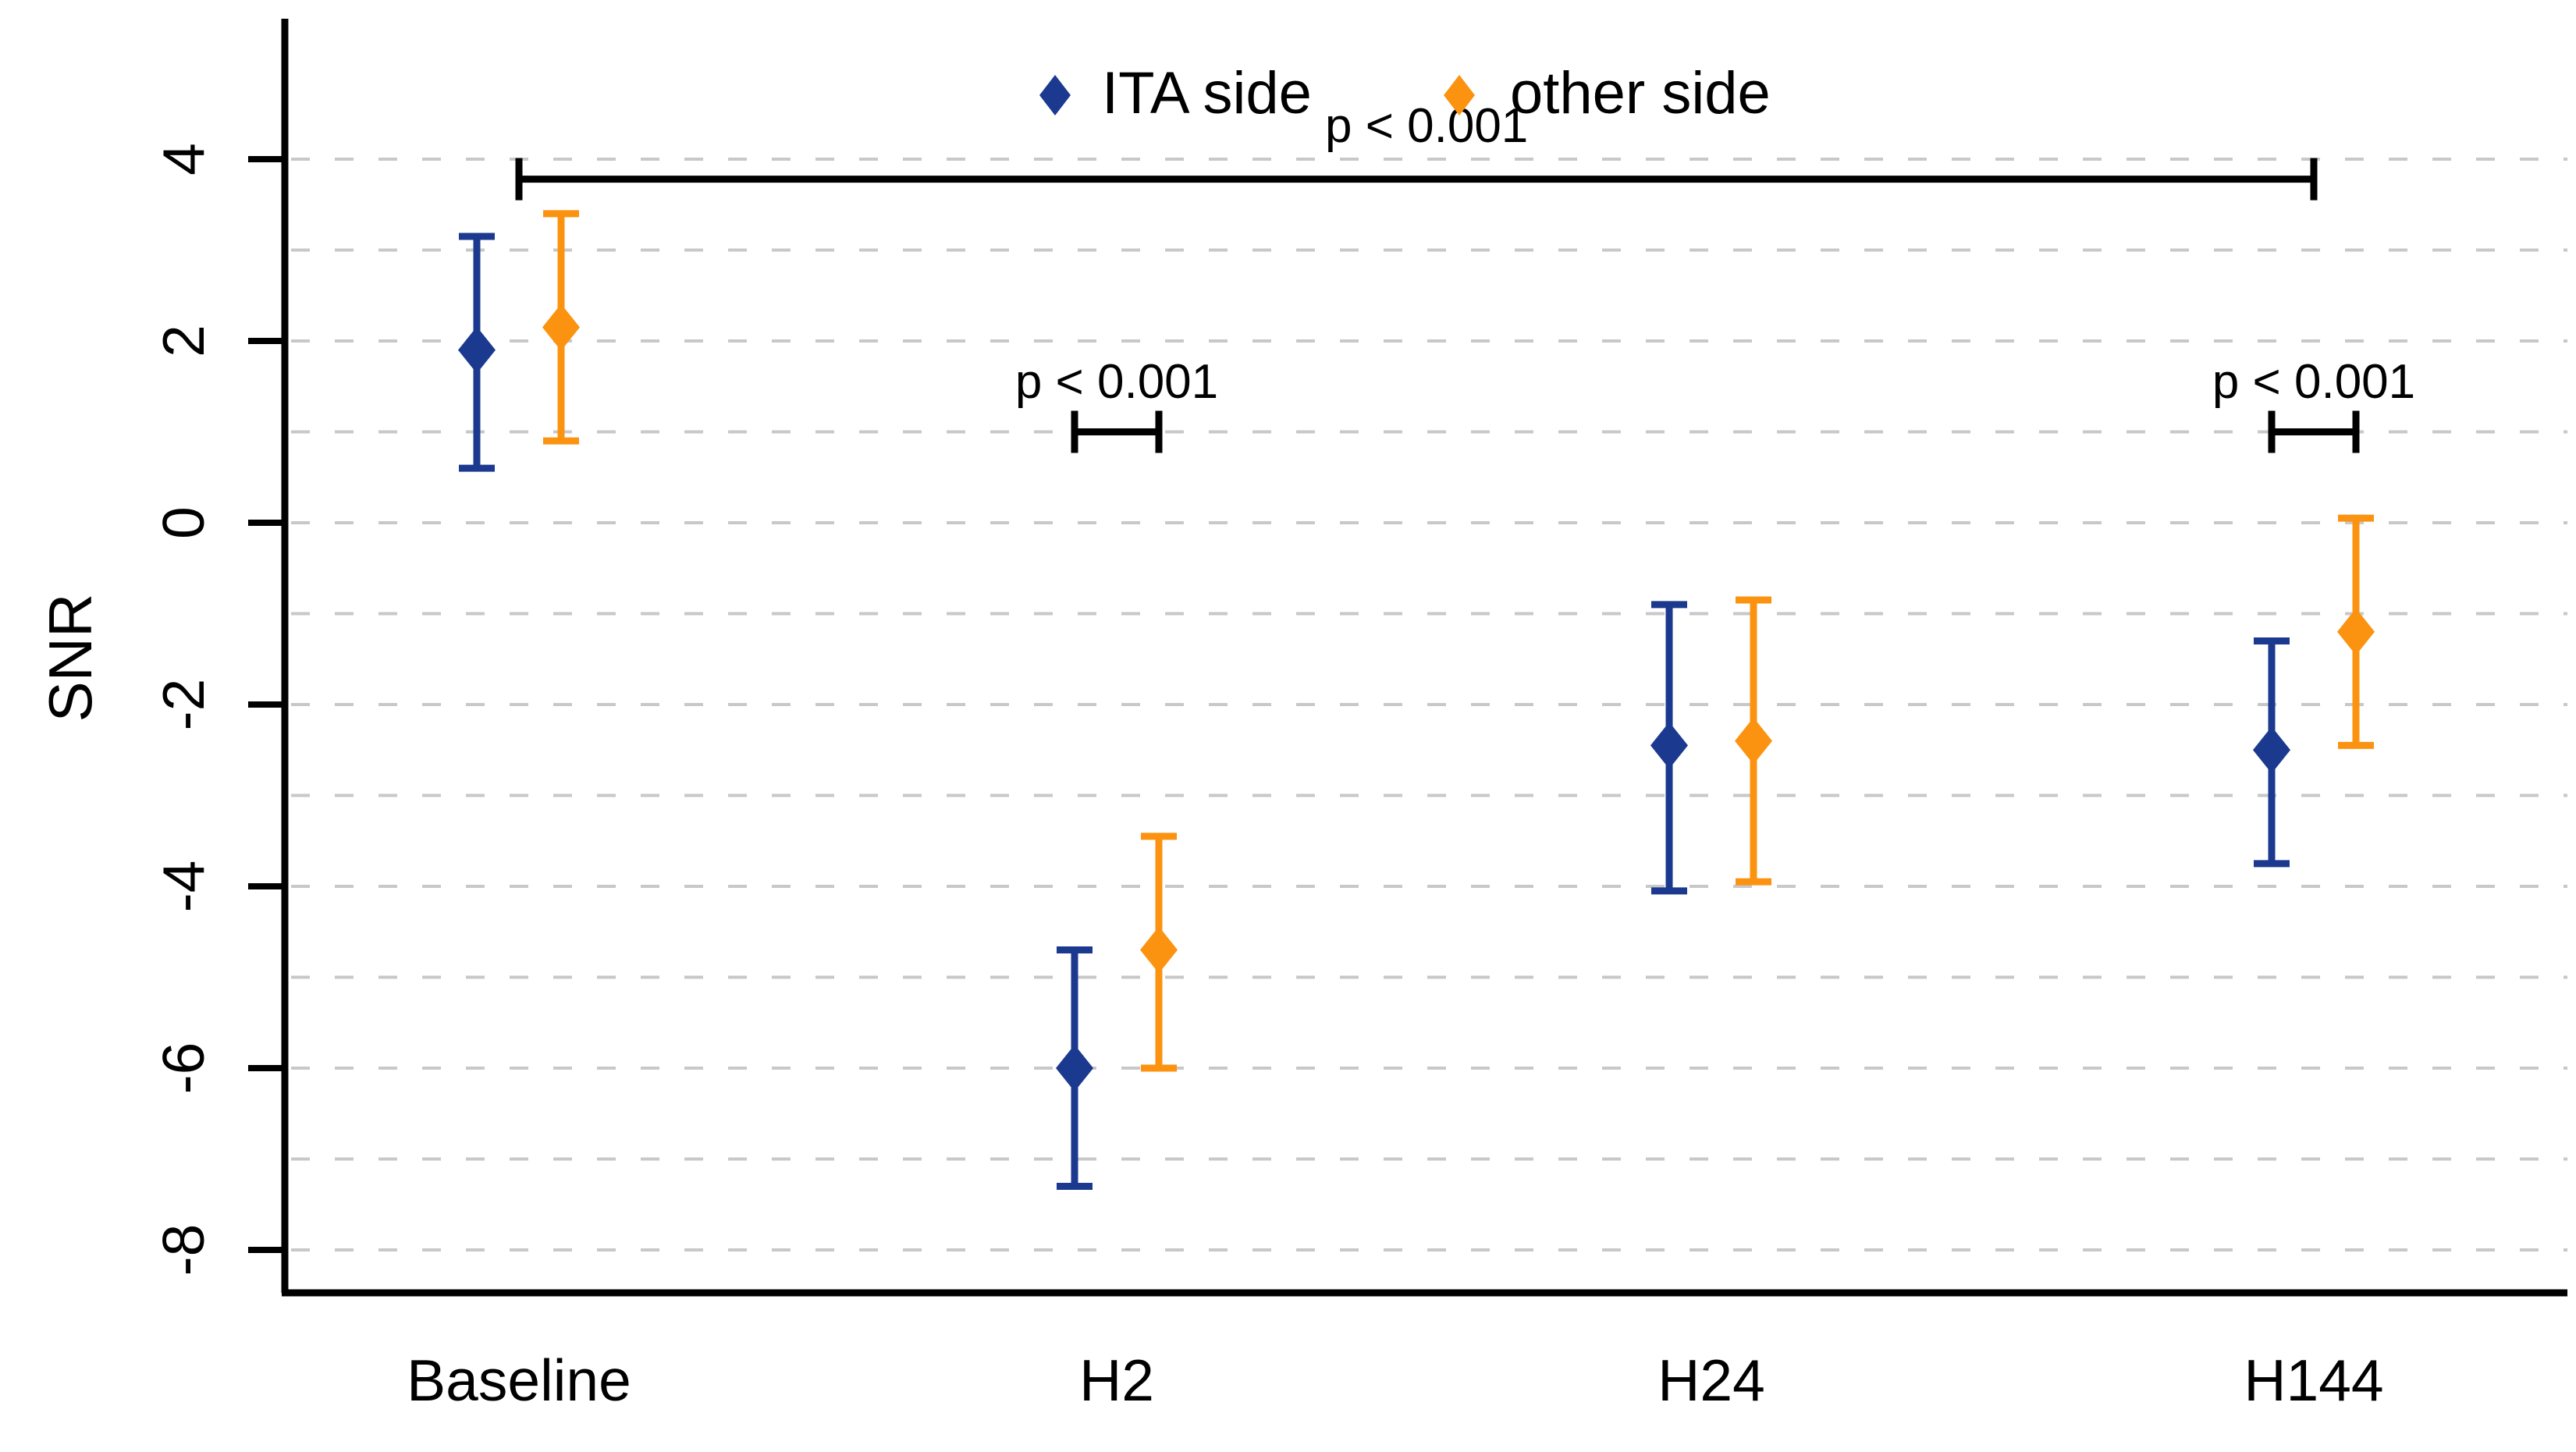 This screenshot has height=1452, width=2576. What do you see at coordinates (2314, 382) in the screenshot?
I see `h144-p-value-label: p < 0.001` at bounding box center [2314, 382].